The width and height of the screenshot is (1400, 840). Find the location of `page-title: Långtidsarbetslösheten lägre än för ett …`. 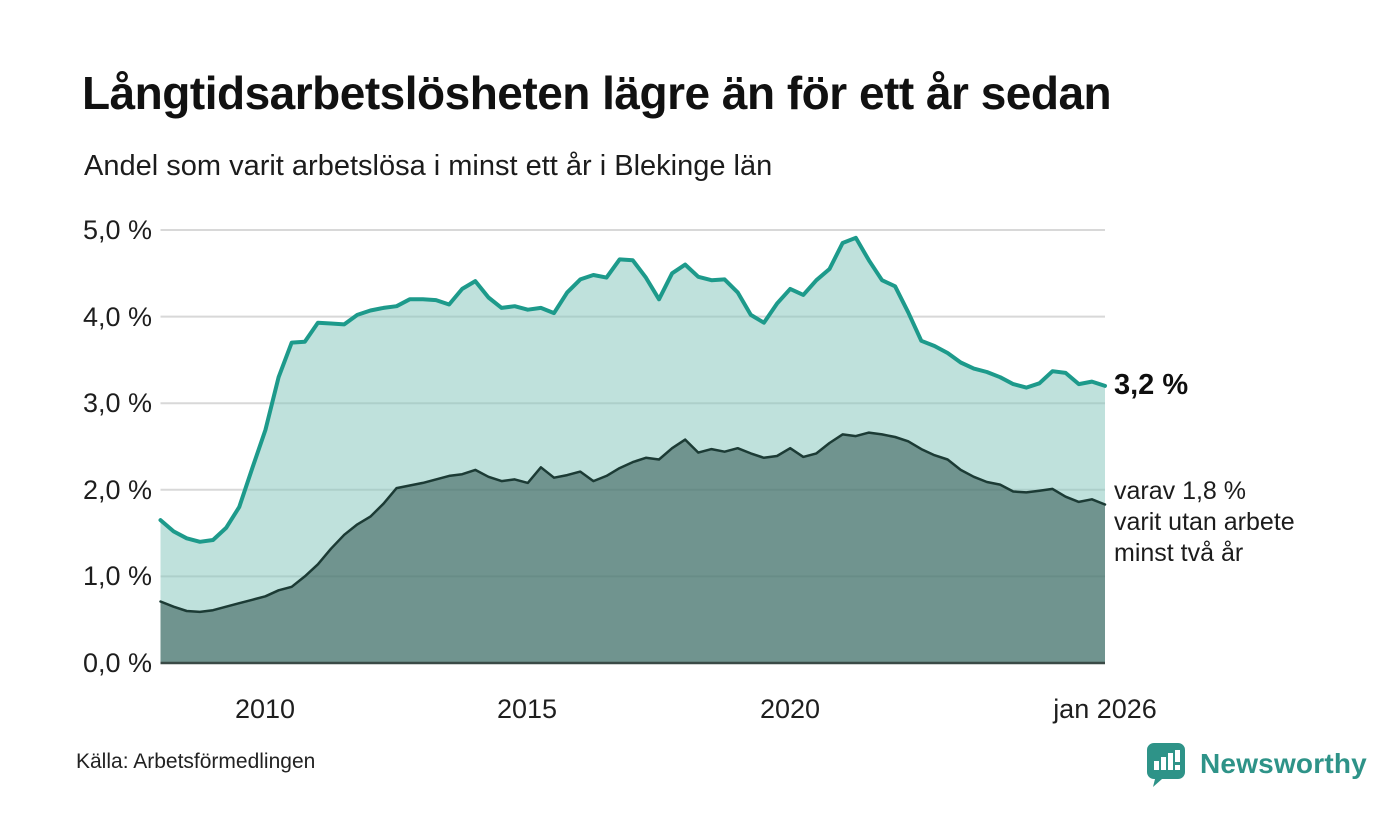

page-title: Långtidsarbetslösheten lägre än för ett … is located at coordinates (597, 93).